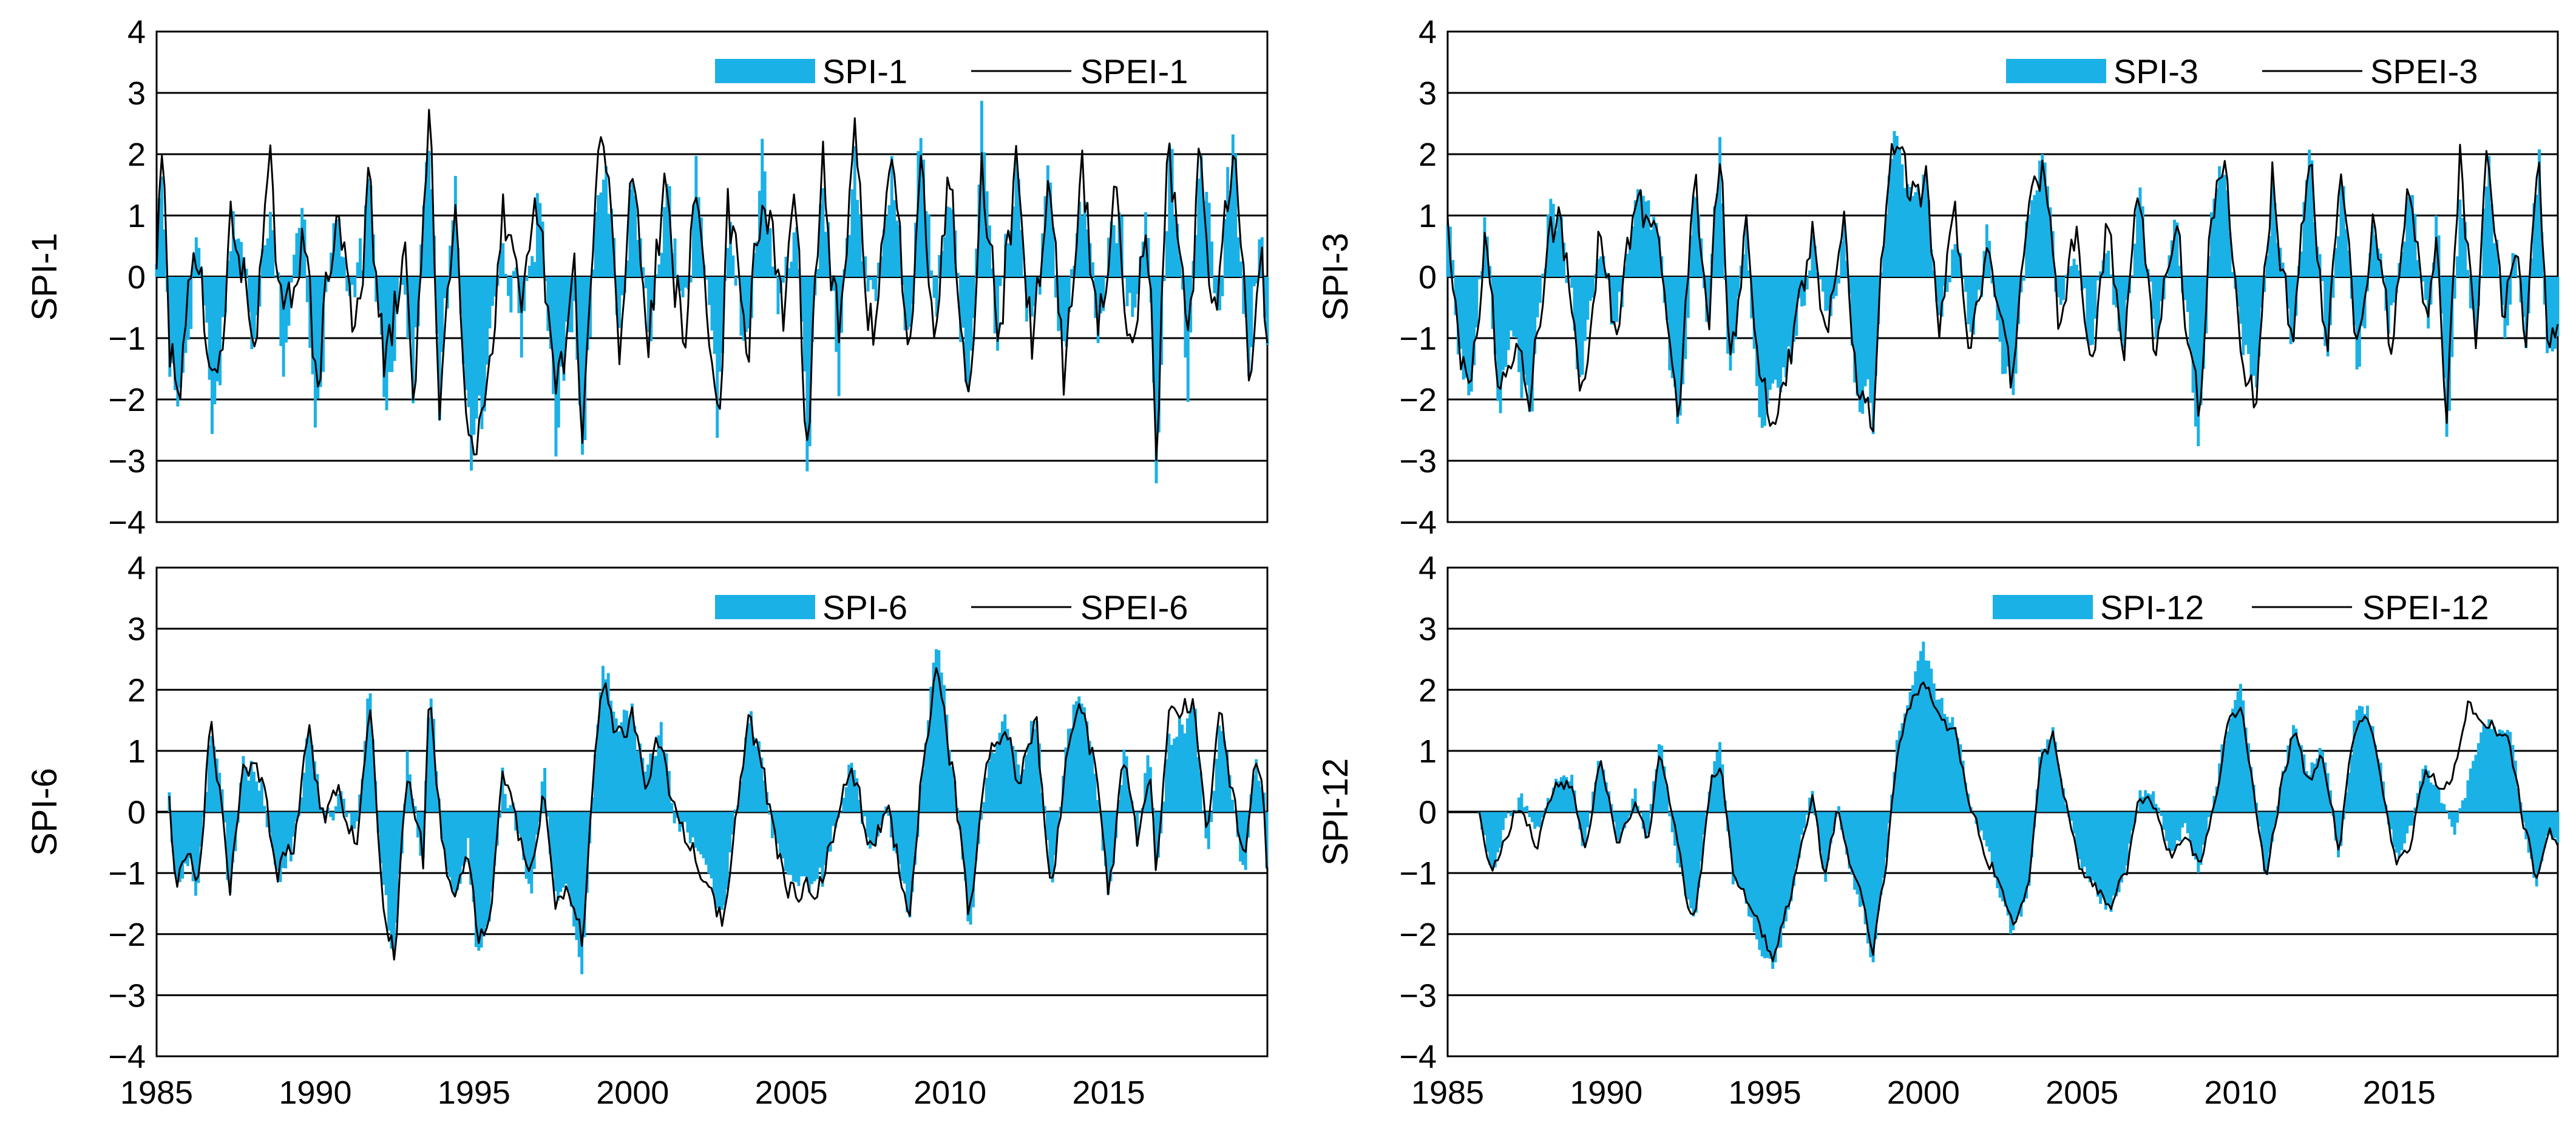  Describe the element at coordinates (136, 155) in the screenshot. I see `y-tick-label: 2` at that location.